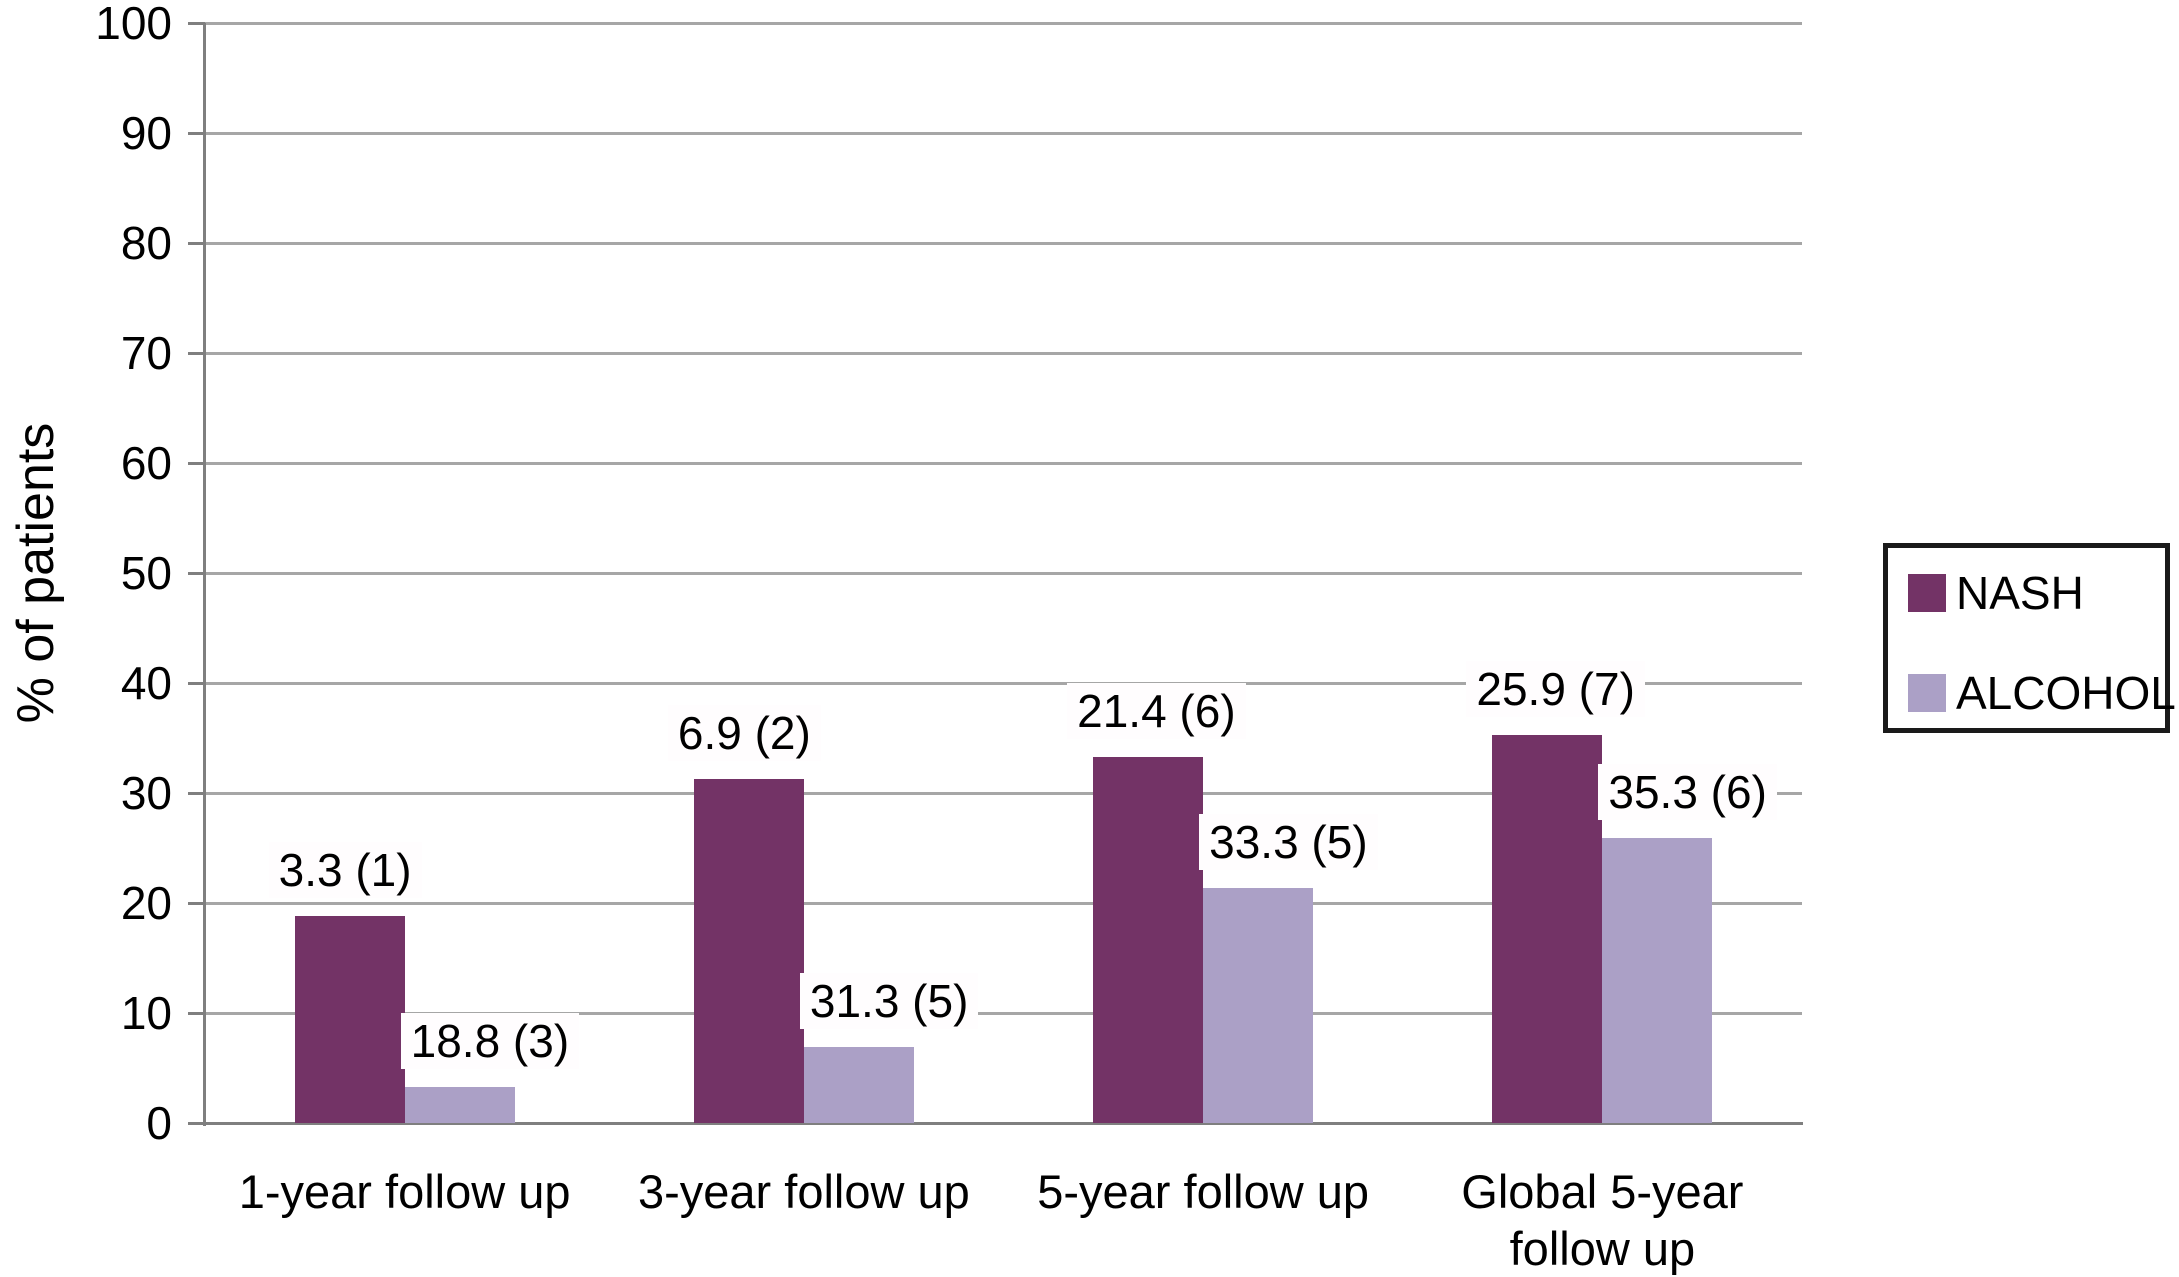 The image size is (2179, 1277). I want to click on bar-label-alcohol-1: 31.3 (5), so click(889, 1001).